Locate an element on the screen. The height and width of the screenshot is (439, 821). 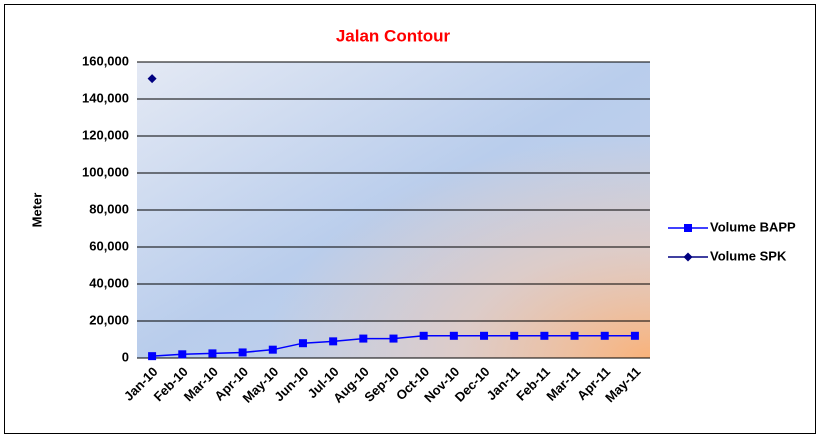
y-tick-label: 160,000 is located at coordinates (105, 60).